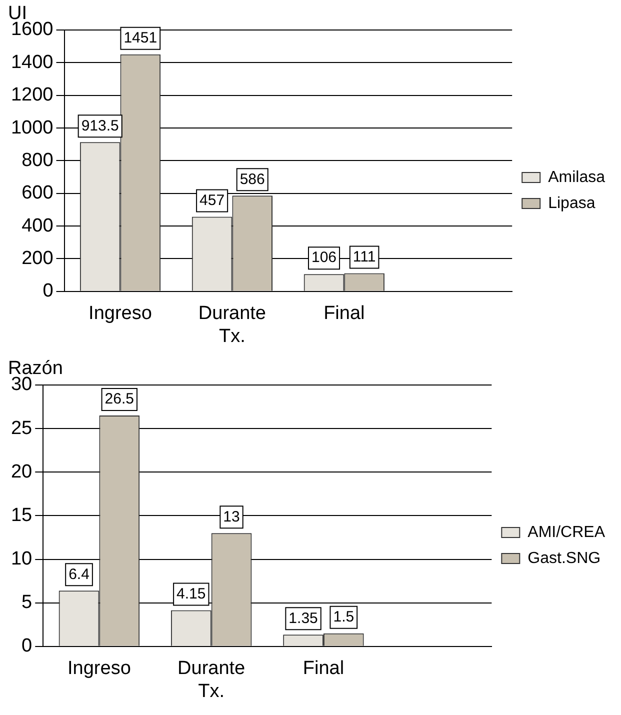 Image resolution: width=621 pixels, height=715 pixels. I want to click on legend-label: AMI/CREA, so click(567, 532).